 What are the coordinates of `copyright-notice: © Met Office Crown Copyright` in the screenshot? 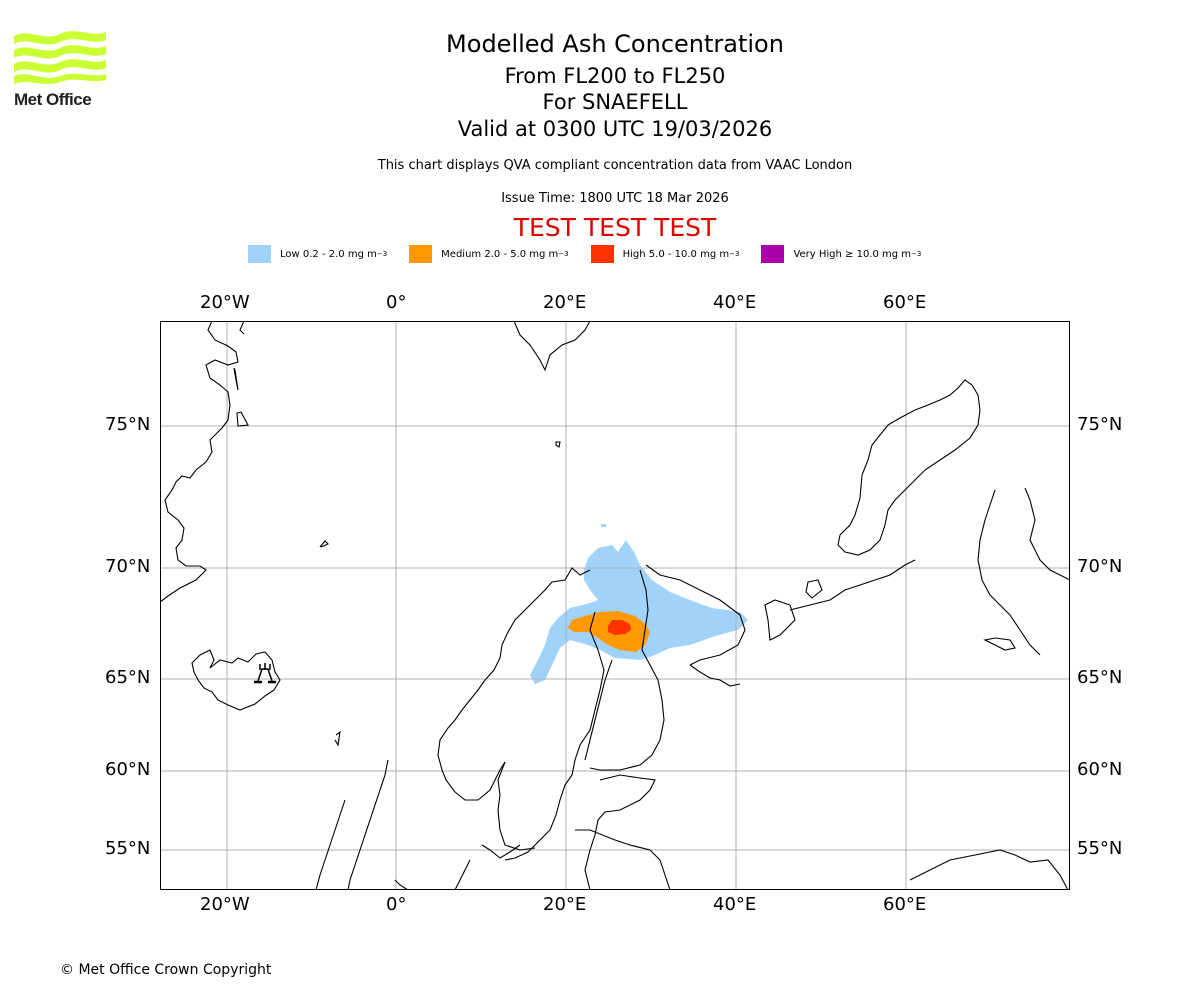 It's located at (166, 970).